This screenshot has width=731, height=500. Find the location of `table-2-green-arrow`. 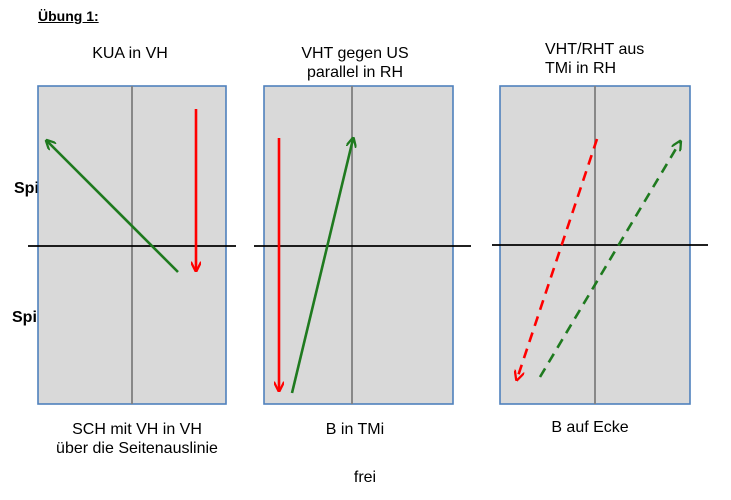

table-2-green-arrow is located at coordinates (321, 266).